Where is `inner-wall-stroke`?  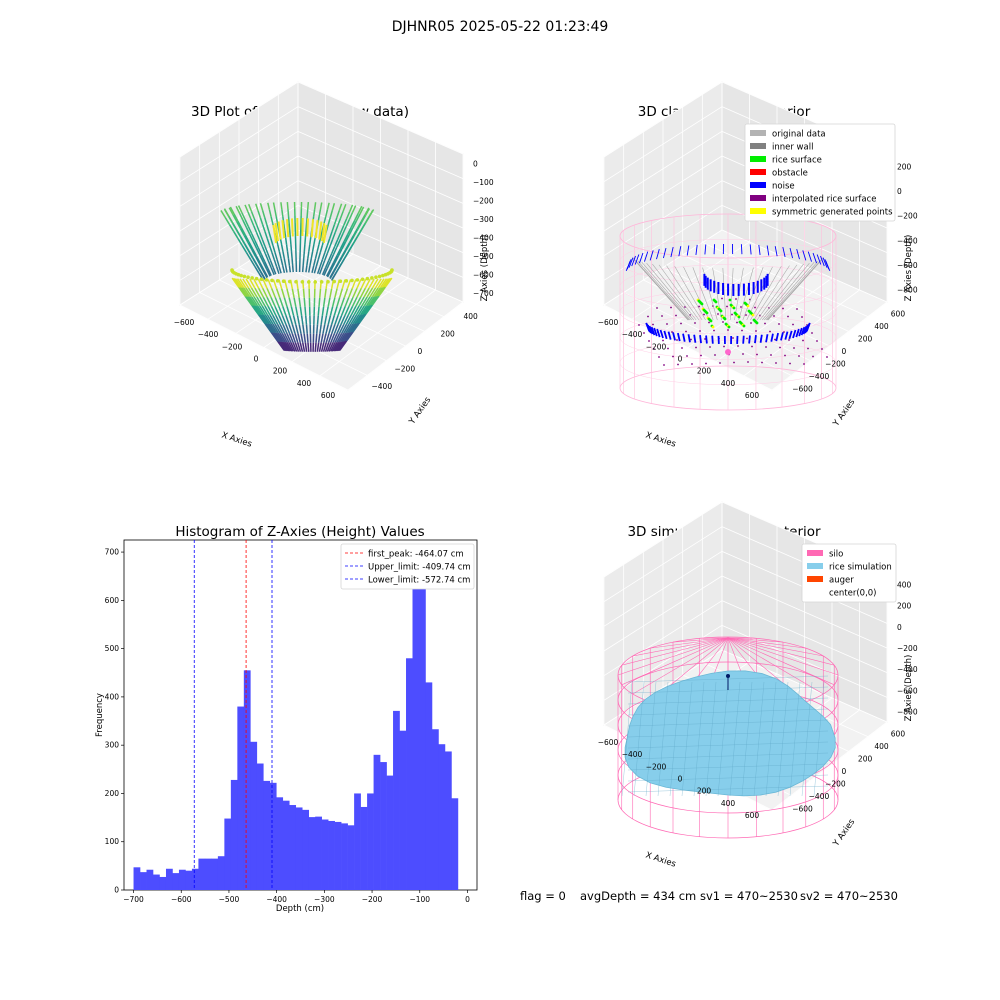 inner-wall-stroke is located at coordinates (670, 291).